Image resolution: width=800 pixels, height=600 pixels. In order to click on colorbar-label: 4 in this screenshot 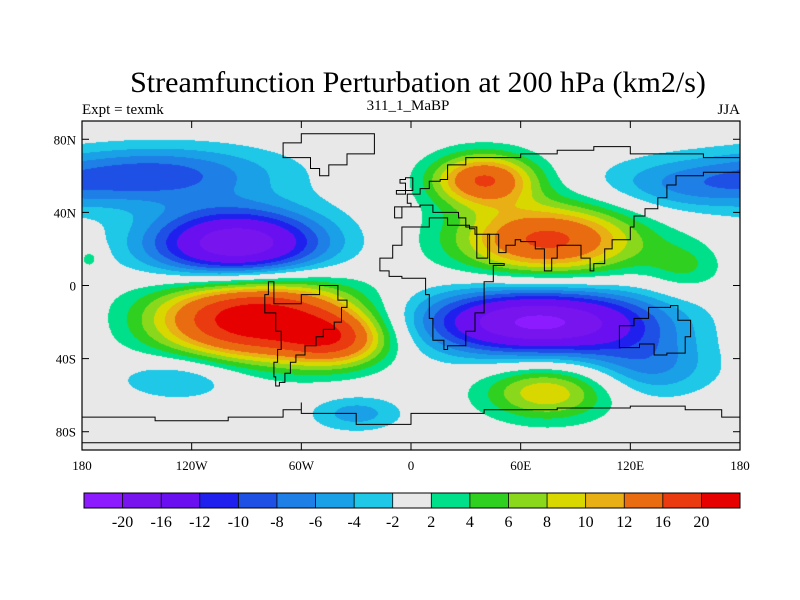, I will do `click(470, 522)`.